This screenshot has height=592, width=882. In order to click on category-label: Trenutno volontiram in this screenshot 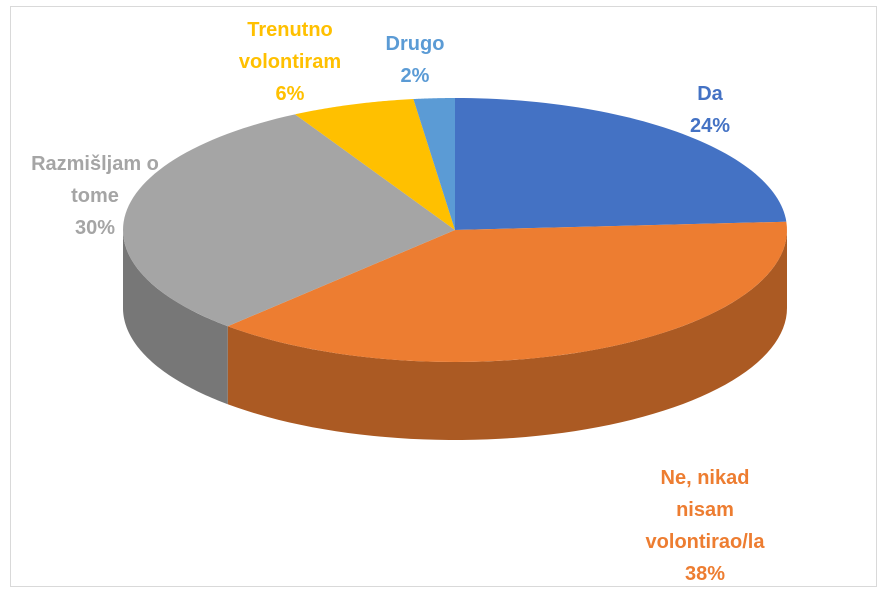, I will do `click(290, 46)`.